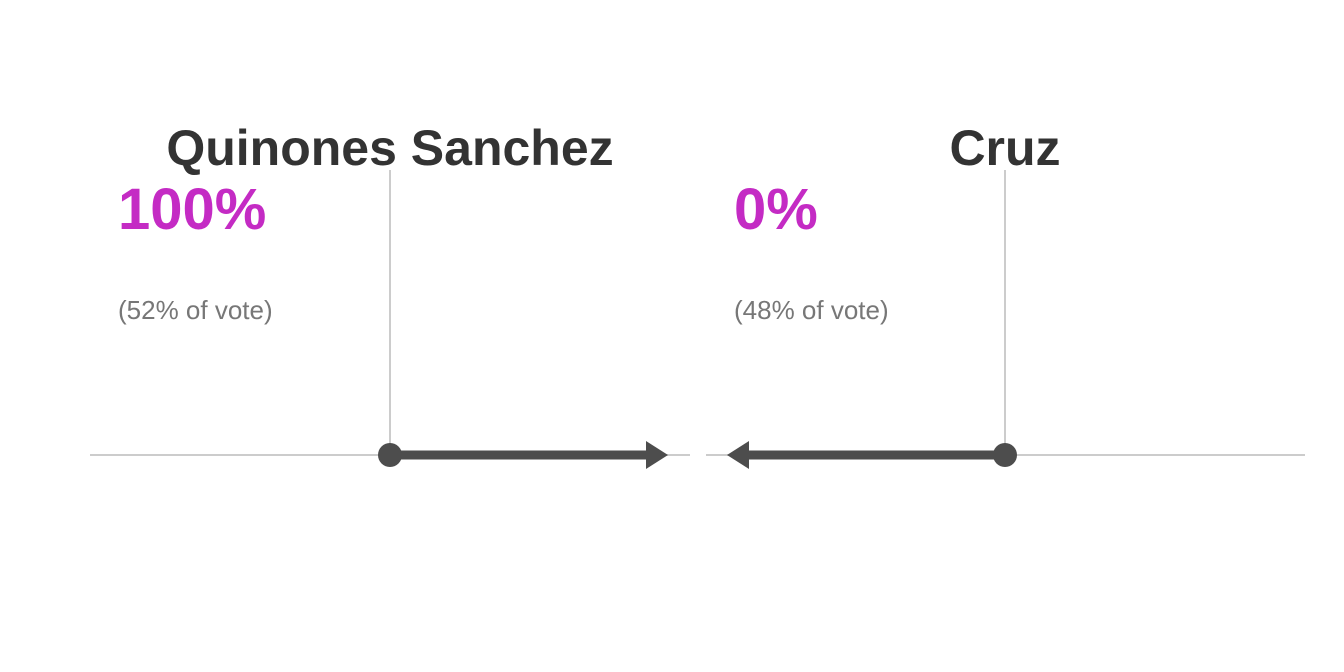  I want to click on win-probability-cruz: 0%, so click(776, 209).